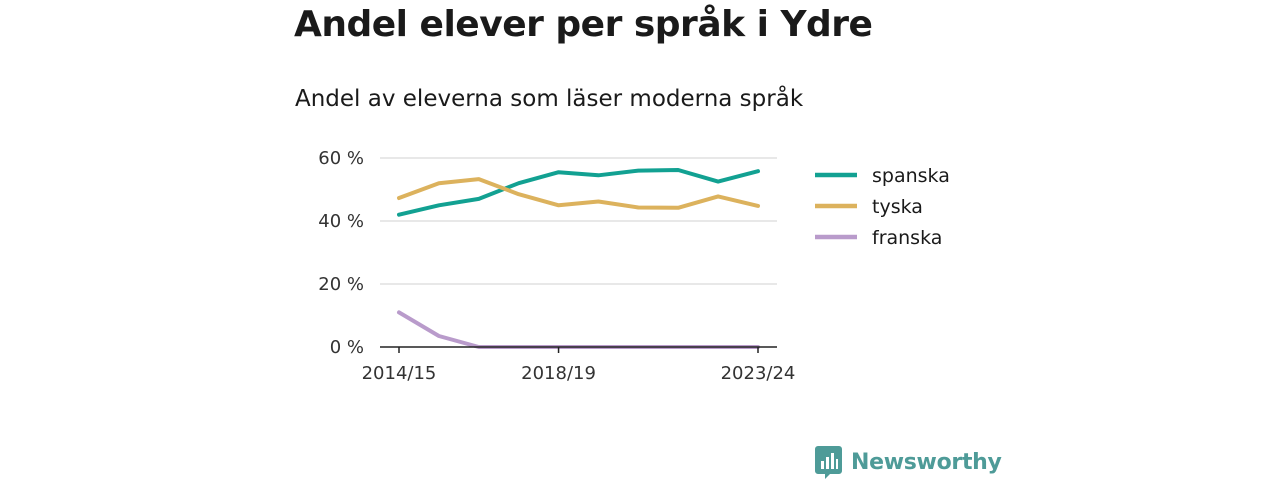 The height and width of the screenshot is (480, 1280). What do you see at coordinates (558, 373) in the screenshot?
I see `x-tick-label: 2018/19` at bounding box center [558, 373].